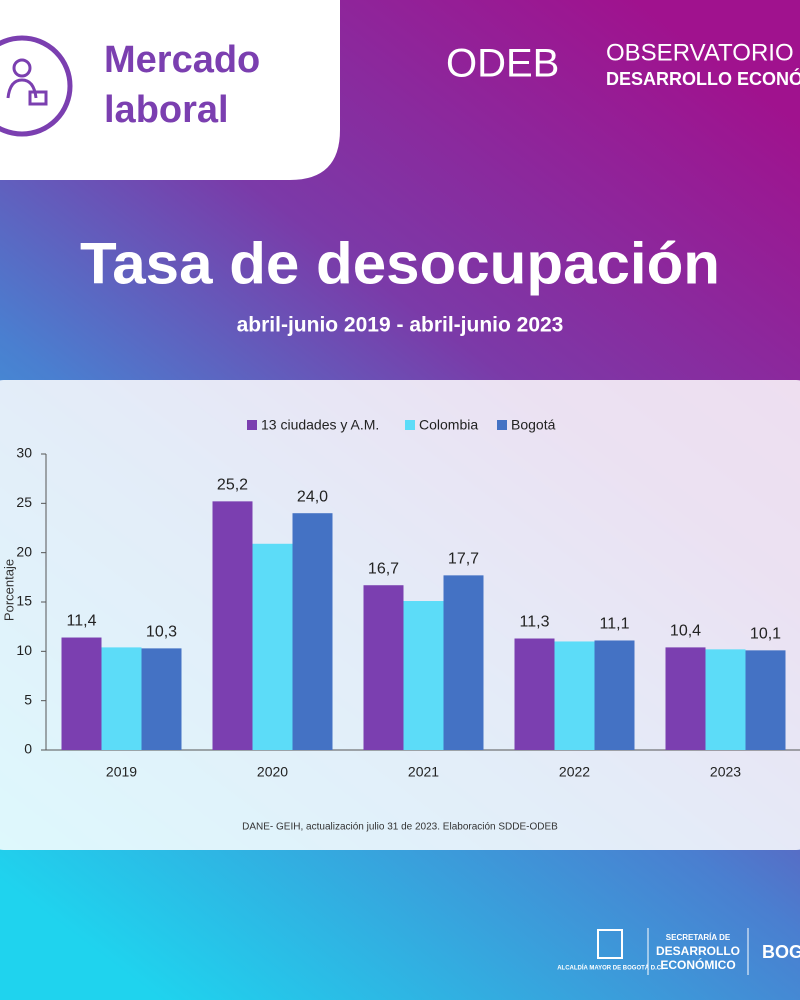  Describe the element at coordinates (574, 772) in the screenshot. I see `x-tick-label: 2022` at that location.